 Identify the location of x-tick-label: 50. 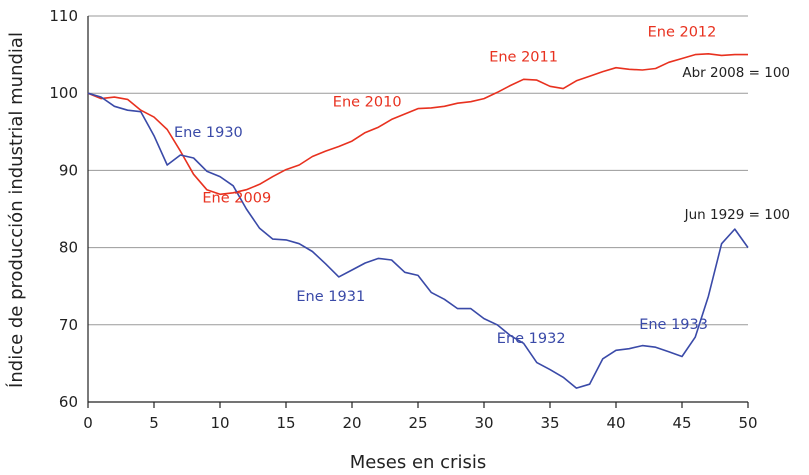
(747, 423).